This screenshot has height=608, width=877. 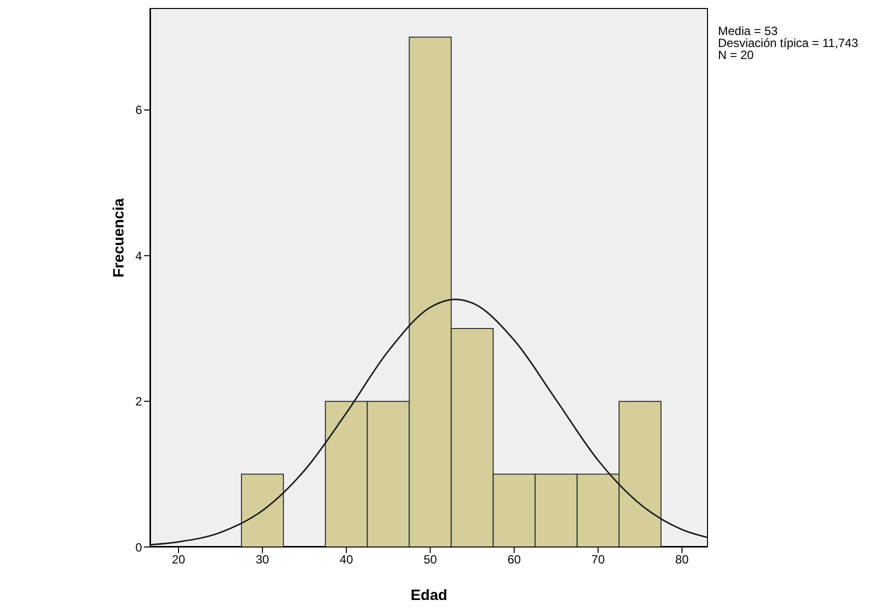 What do you see at coordinates (138, 255) in the screenshot?
I see `y-tick-label: 4` at bounding box center [138, 255].